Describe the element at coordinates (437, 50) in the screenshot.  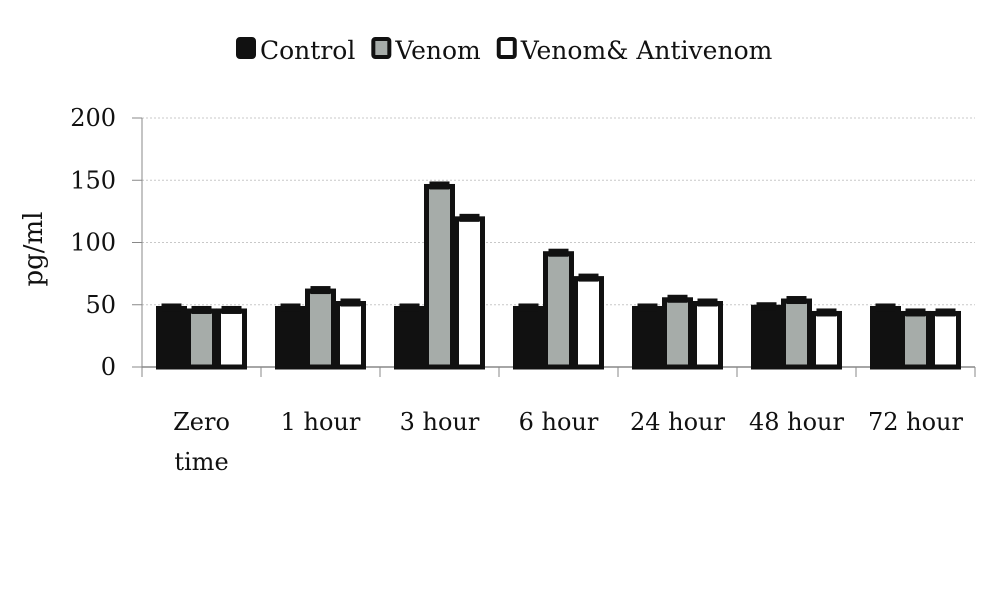
I see `legend-label: Venom` at that location.